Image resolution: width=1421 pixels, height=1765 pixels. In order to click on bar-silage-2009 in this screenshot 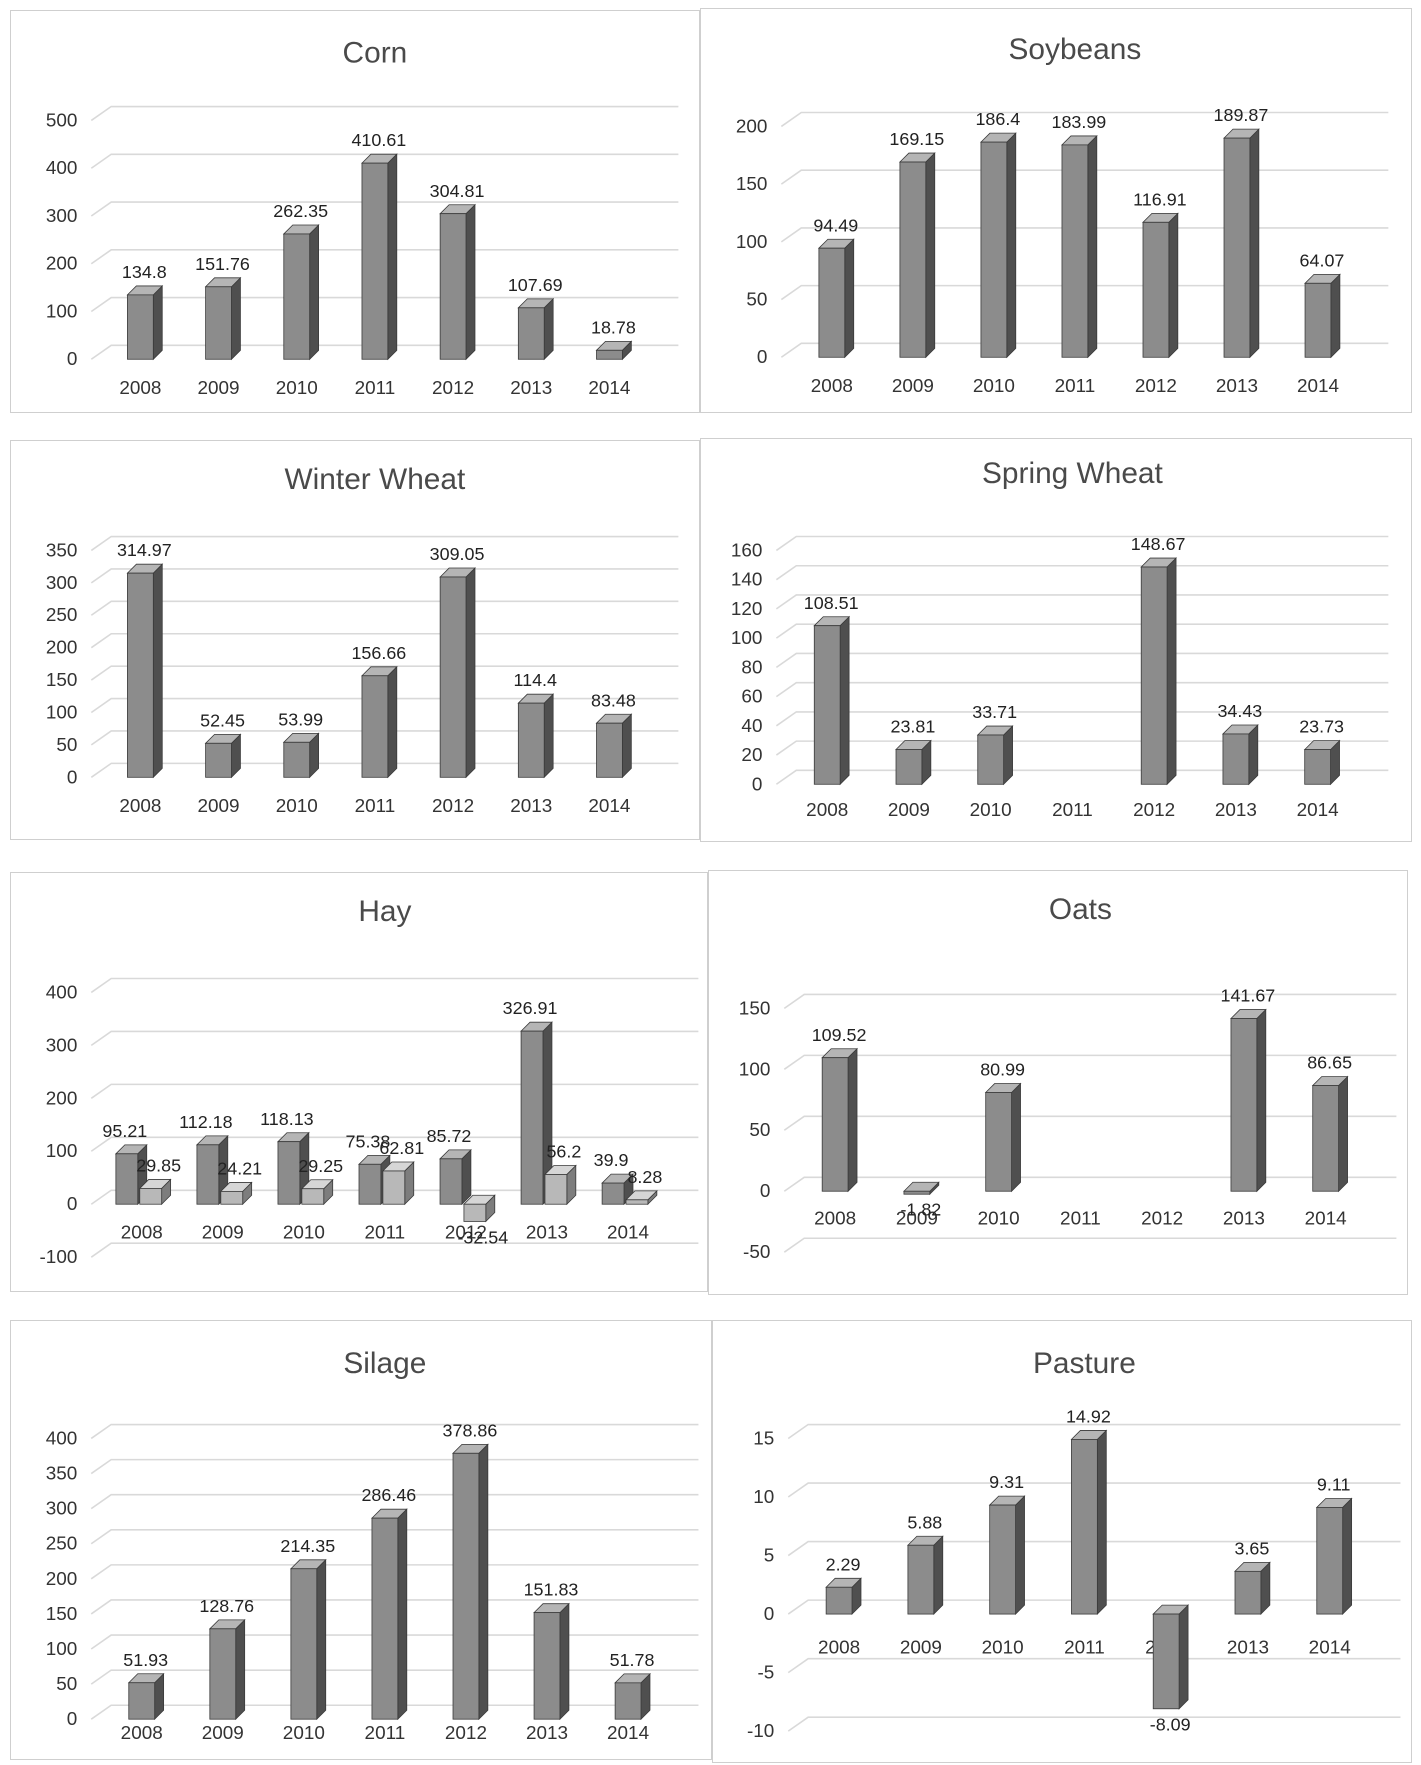, I will do `click(227, 1669)`.